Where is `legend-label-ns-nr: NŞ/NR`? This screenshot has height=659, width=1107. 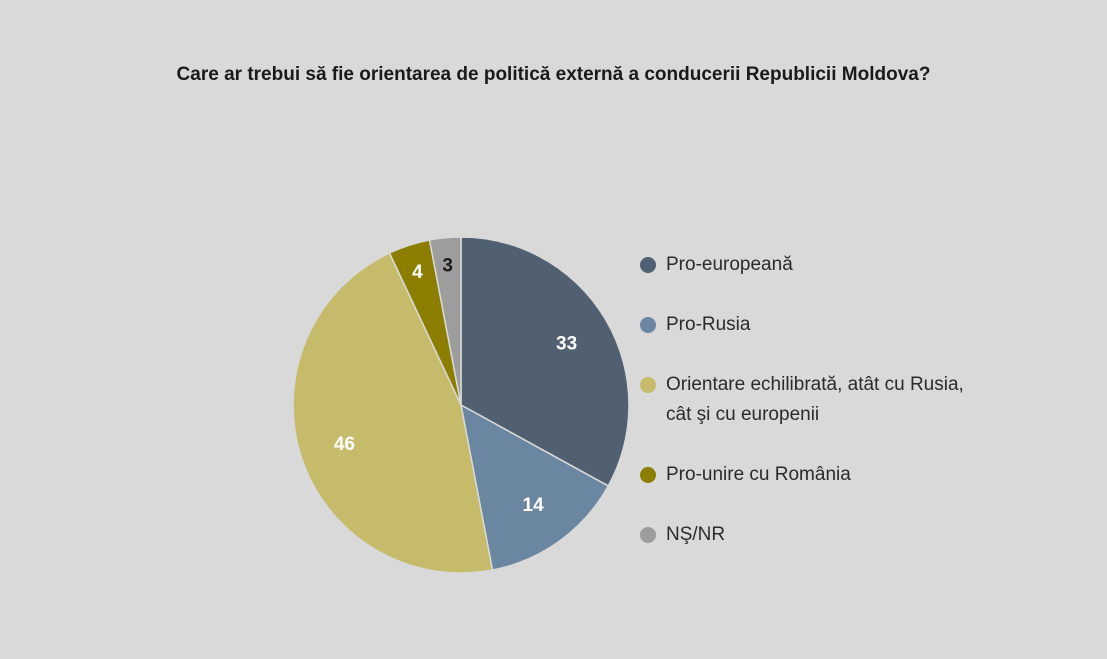 legend-label-ns-nr: NŞ/NR is located at coordinates (696, 534).